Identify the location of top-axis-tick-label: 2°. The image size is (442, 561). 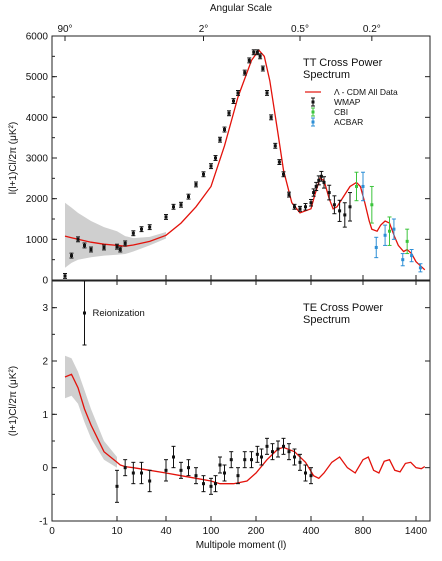
(204, 29).